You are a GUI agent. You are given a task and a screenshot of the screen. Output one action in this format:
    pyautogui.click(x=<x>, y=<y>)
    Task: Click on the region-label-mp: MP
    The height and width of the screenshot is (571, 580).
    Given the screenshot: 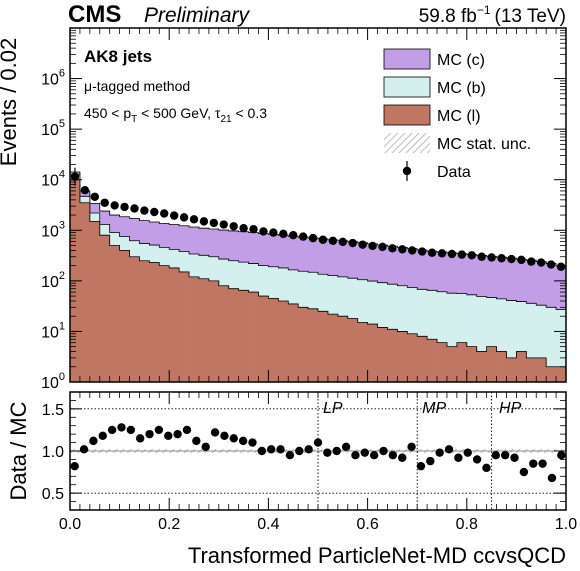 What is the action you would take?
    pyautogui.click(x=434, y=408)
    